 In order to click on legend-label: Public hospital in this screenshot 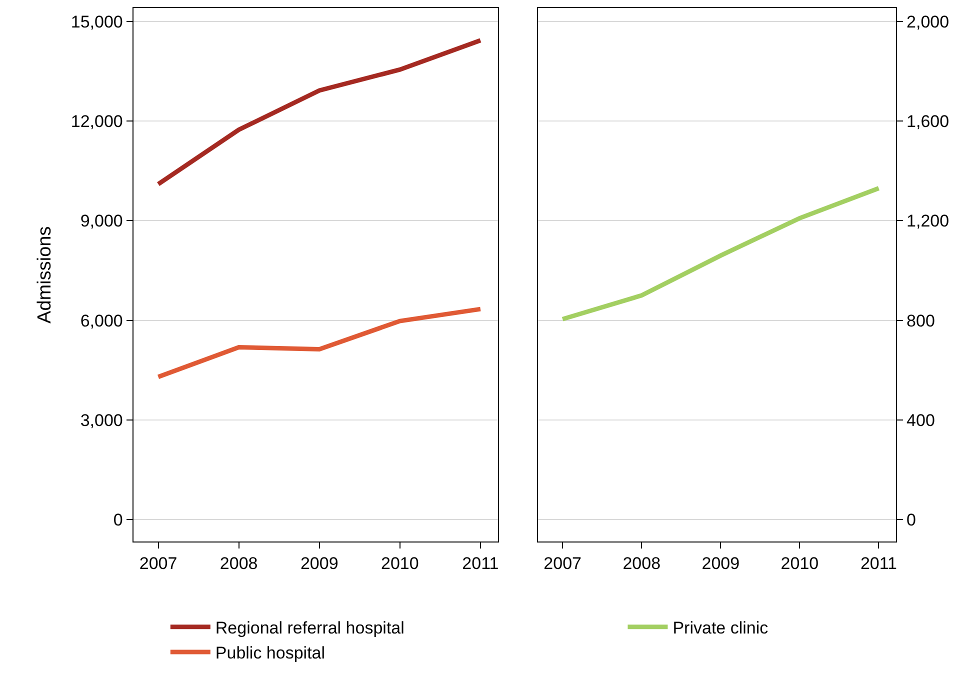, I will do `click(270, 653)`.